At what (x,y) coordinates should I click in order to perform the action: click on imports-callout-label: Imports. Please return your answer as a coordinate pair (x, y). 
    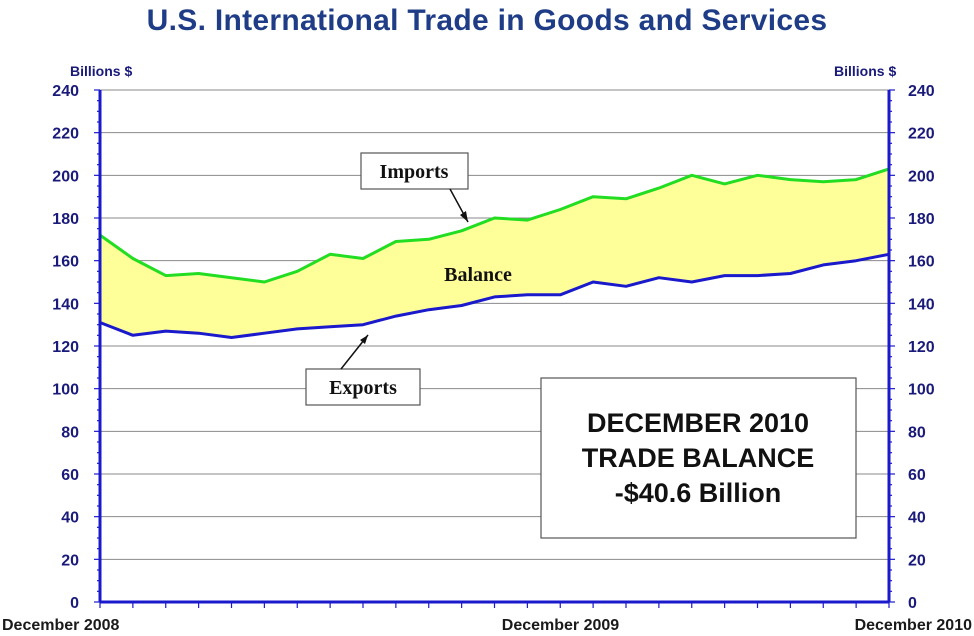
    Looking at the image, I should click on (414, 172).